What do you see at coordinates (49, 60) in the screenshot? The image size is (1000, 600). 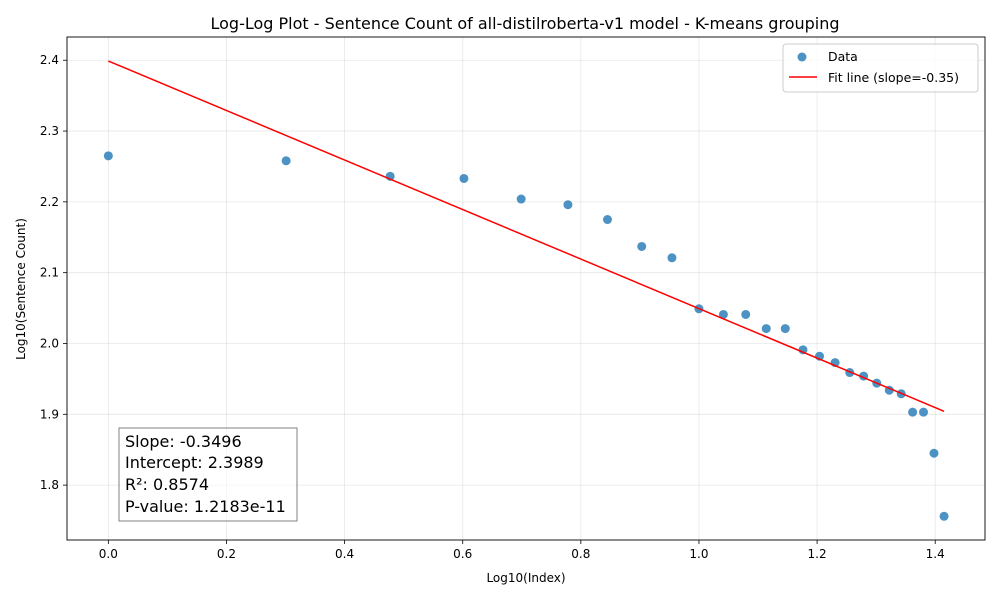 I see `y-tick-label: 2.4` at bounding box center [49, 60].